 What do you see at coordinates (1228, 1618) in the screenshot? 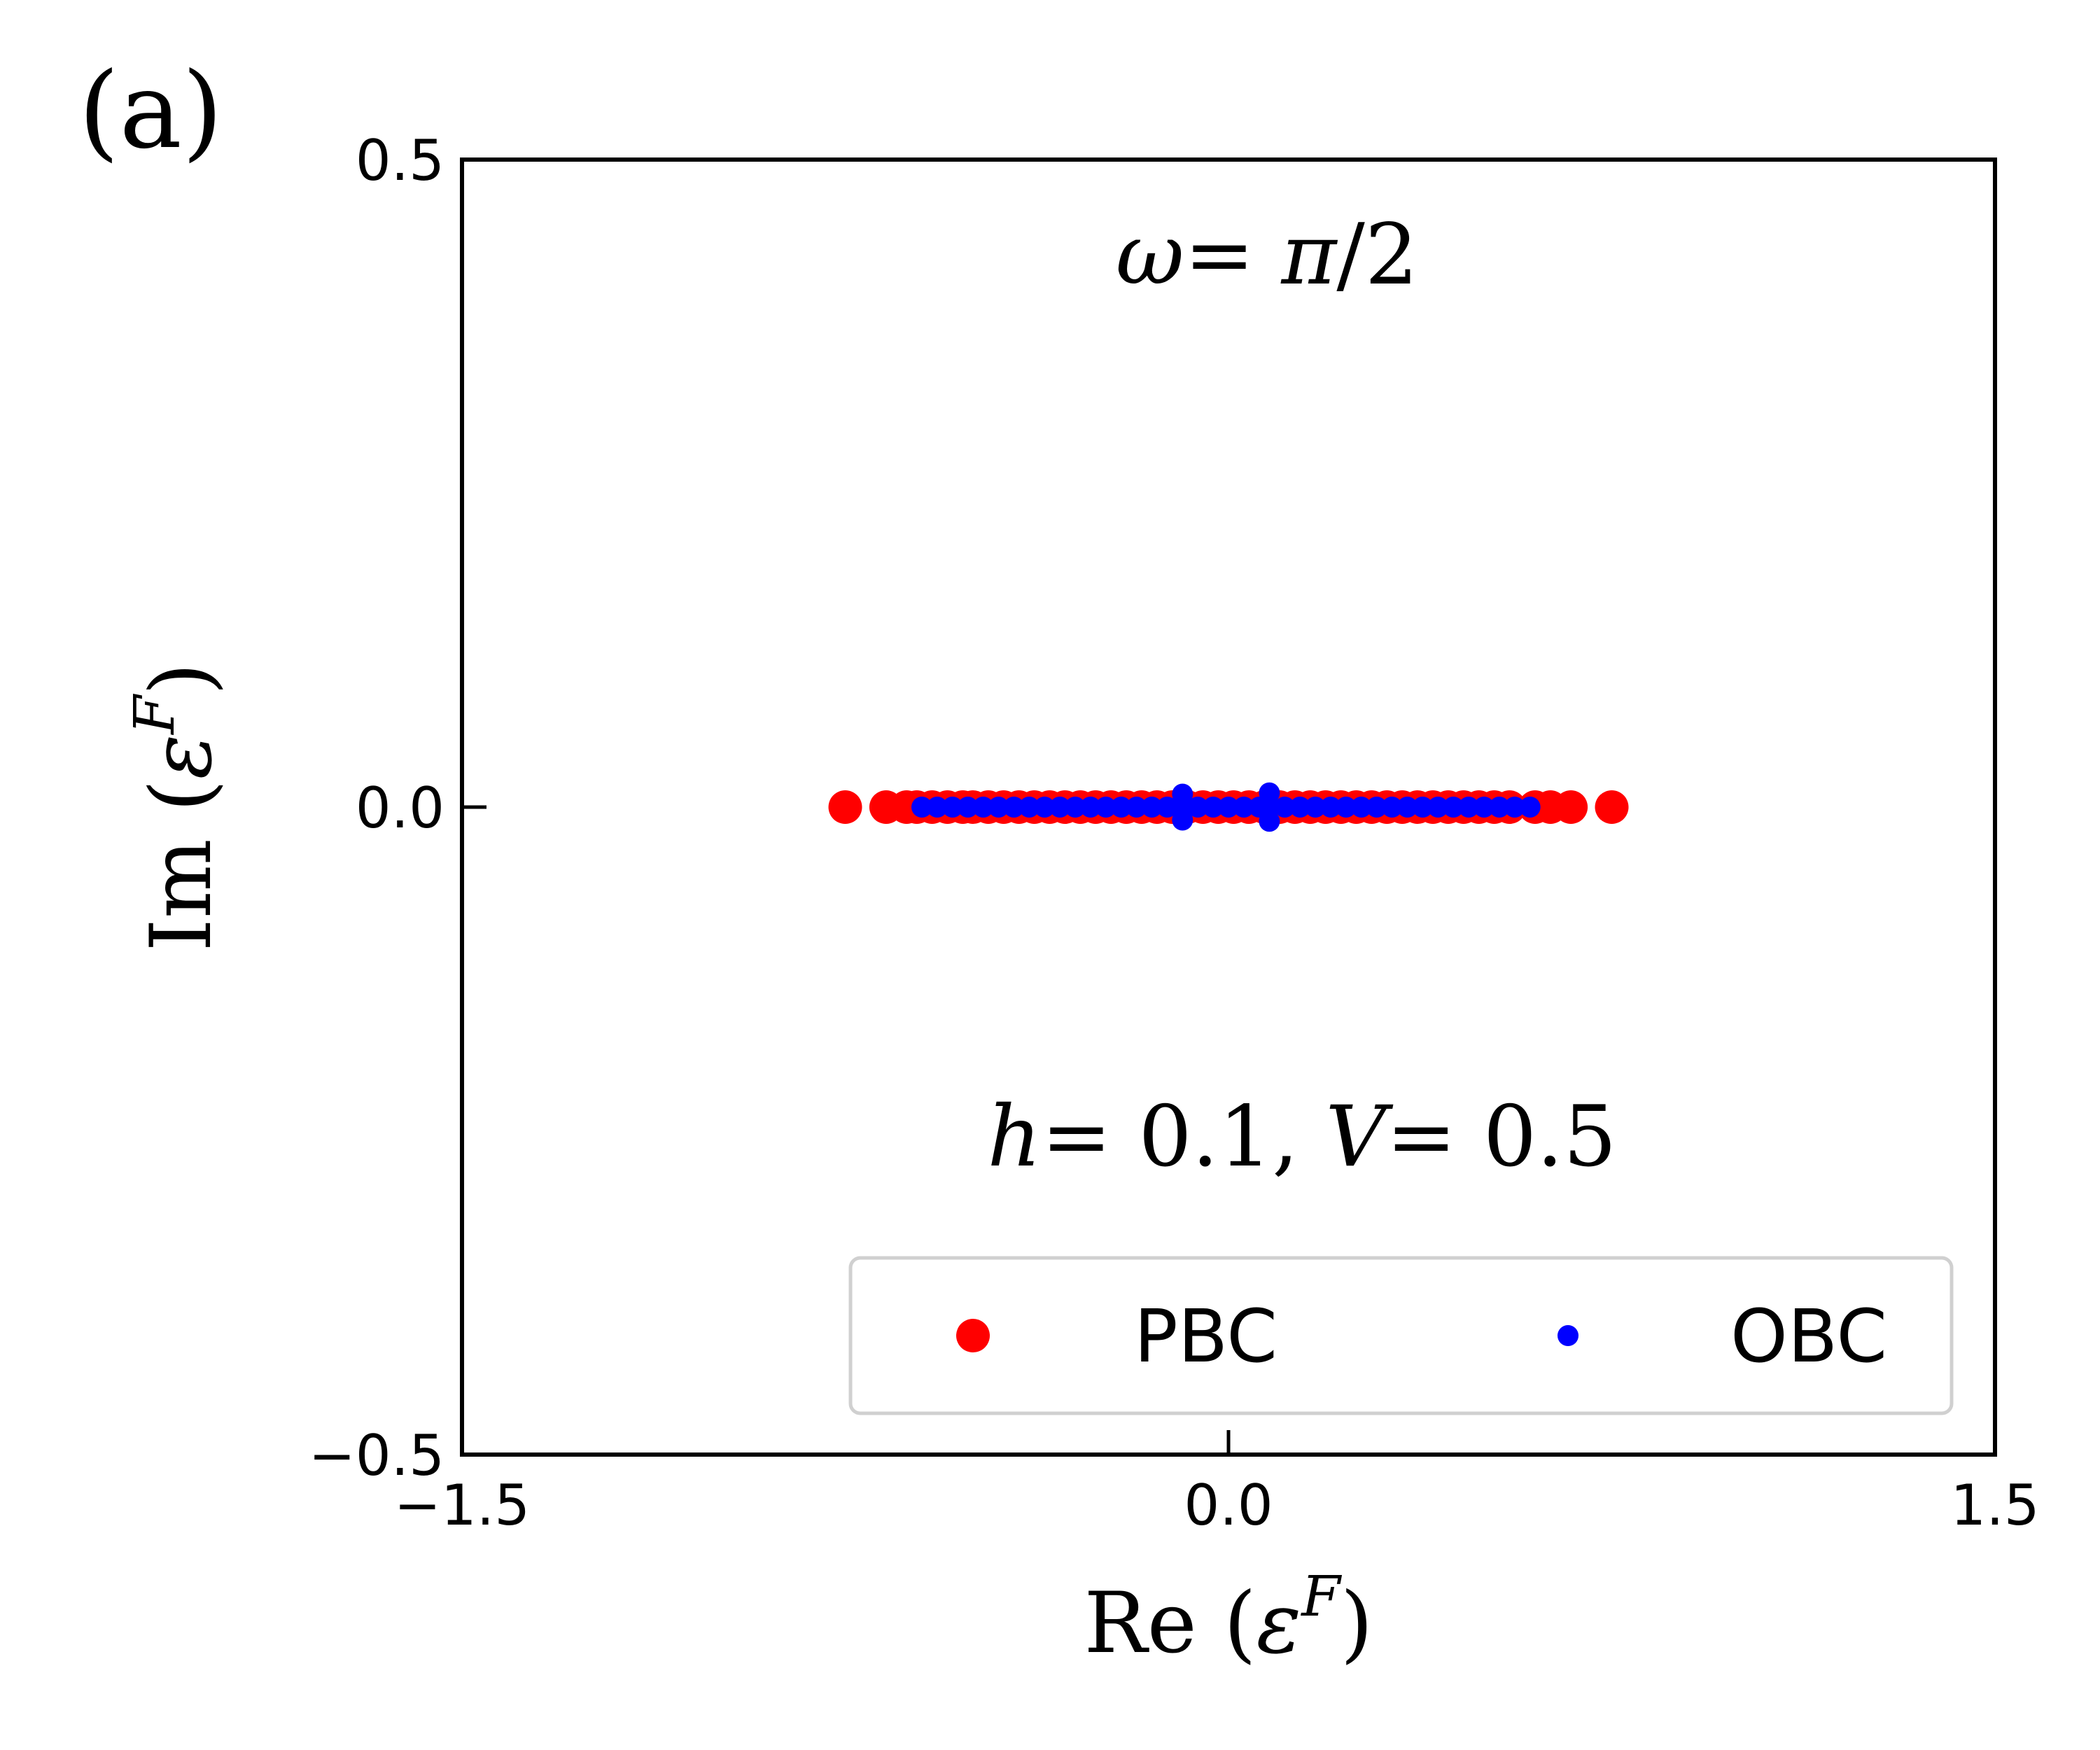
I see `x-axis-label: Re (εF)` at bounding box center [1228, 1618].